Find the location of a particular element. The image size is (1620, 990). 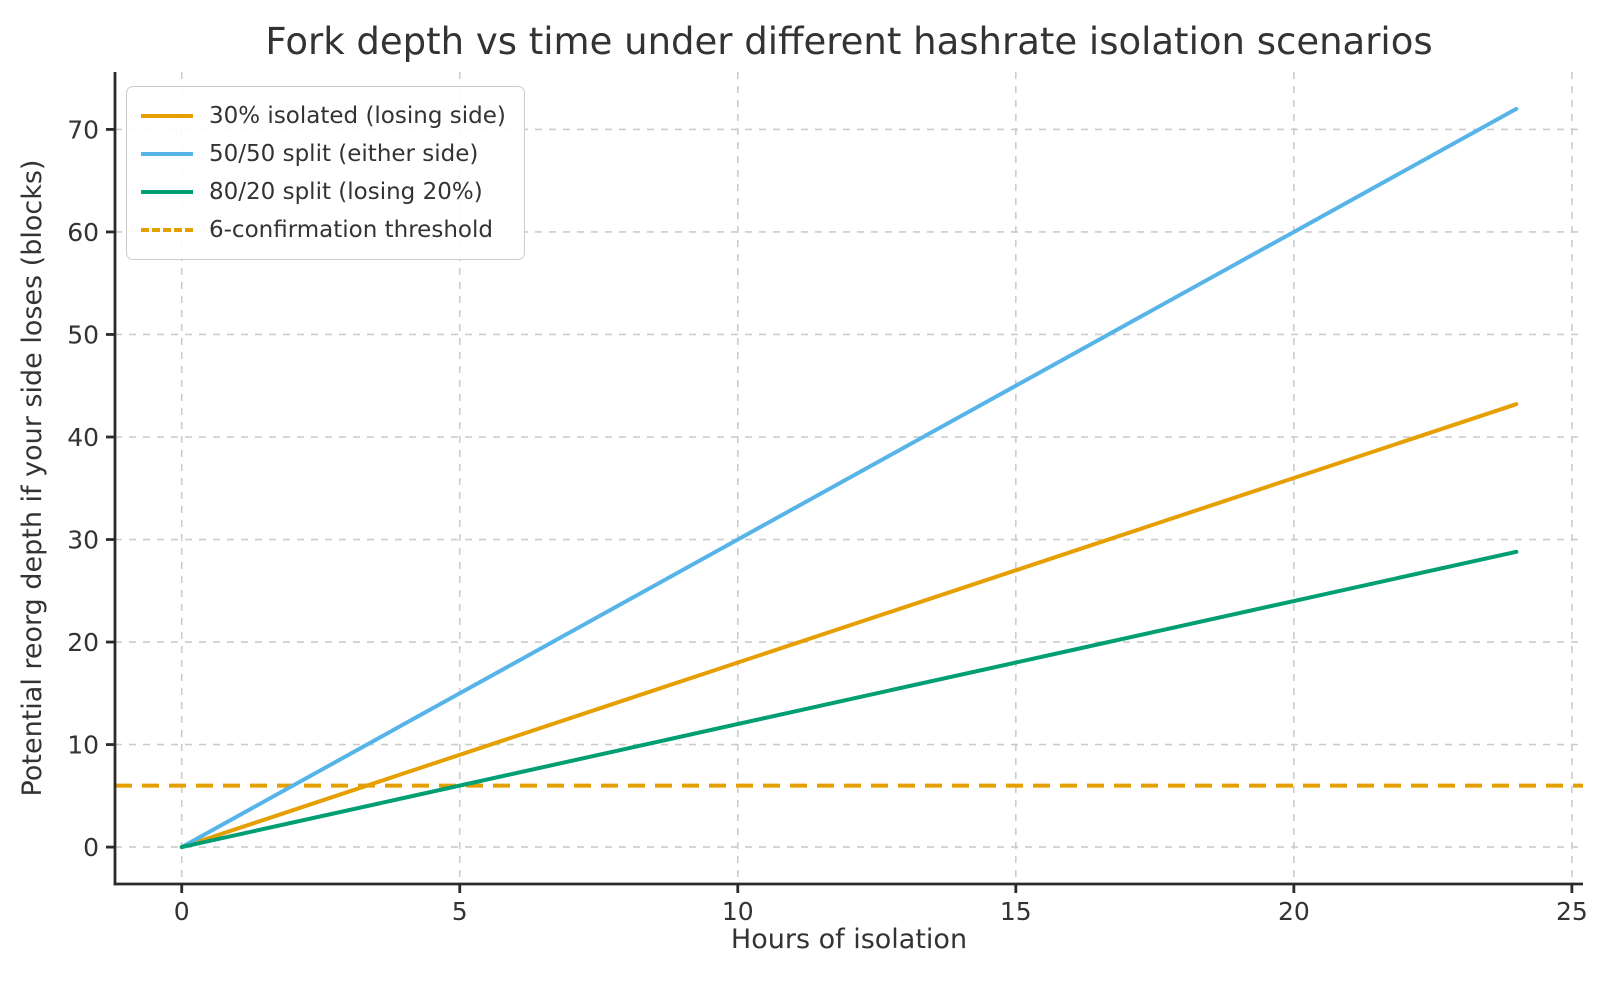

y-tick-label: 10 is located at coordinates (83, 745).